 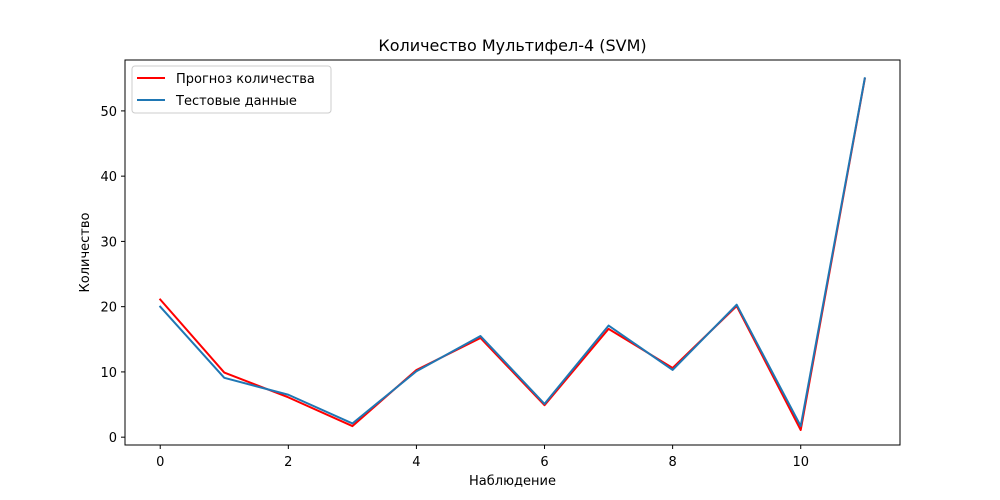 I want to click on x-tick-label: 2, so click(x=288, y=462).